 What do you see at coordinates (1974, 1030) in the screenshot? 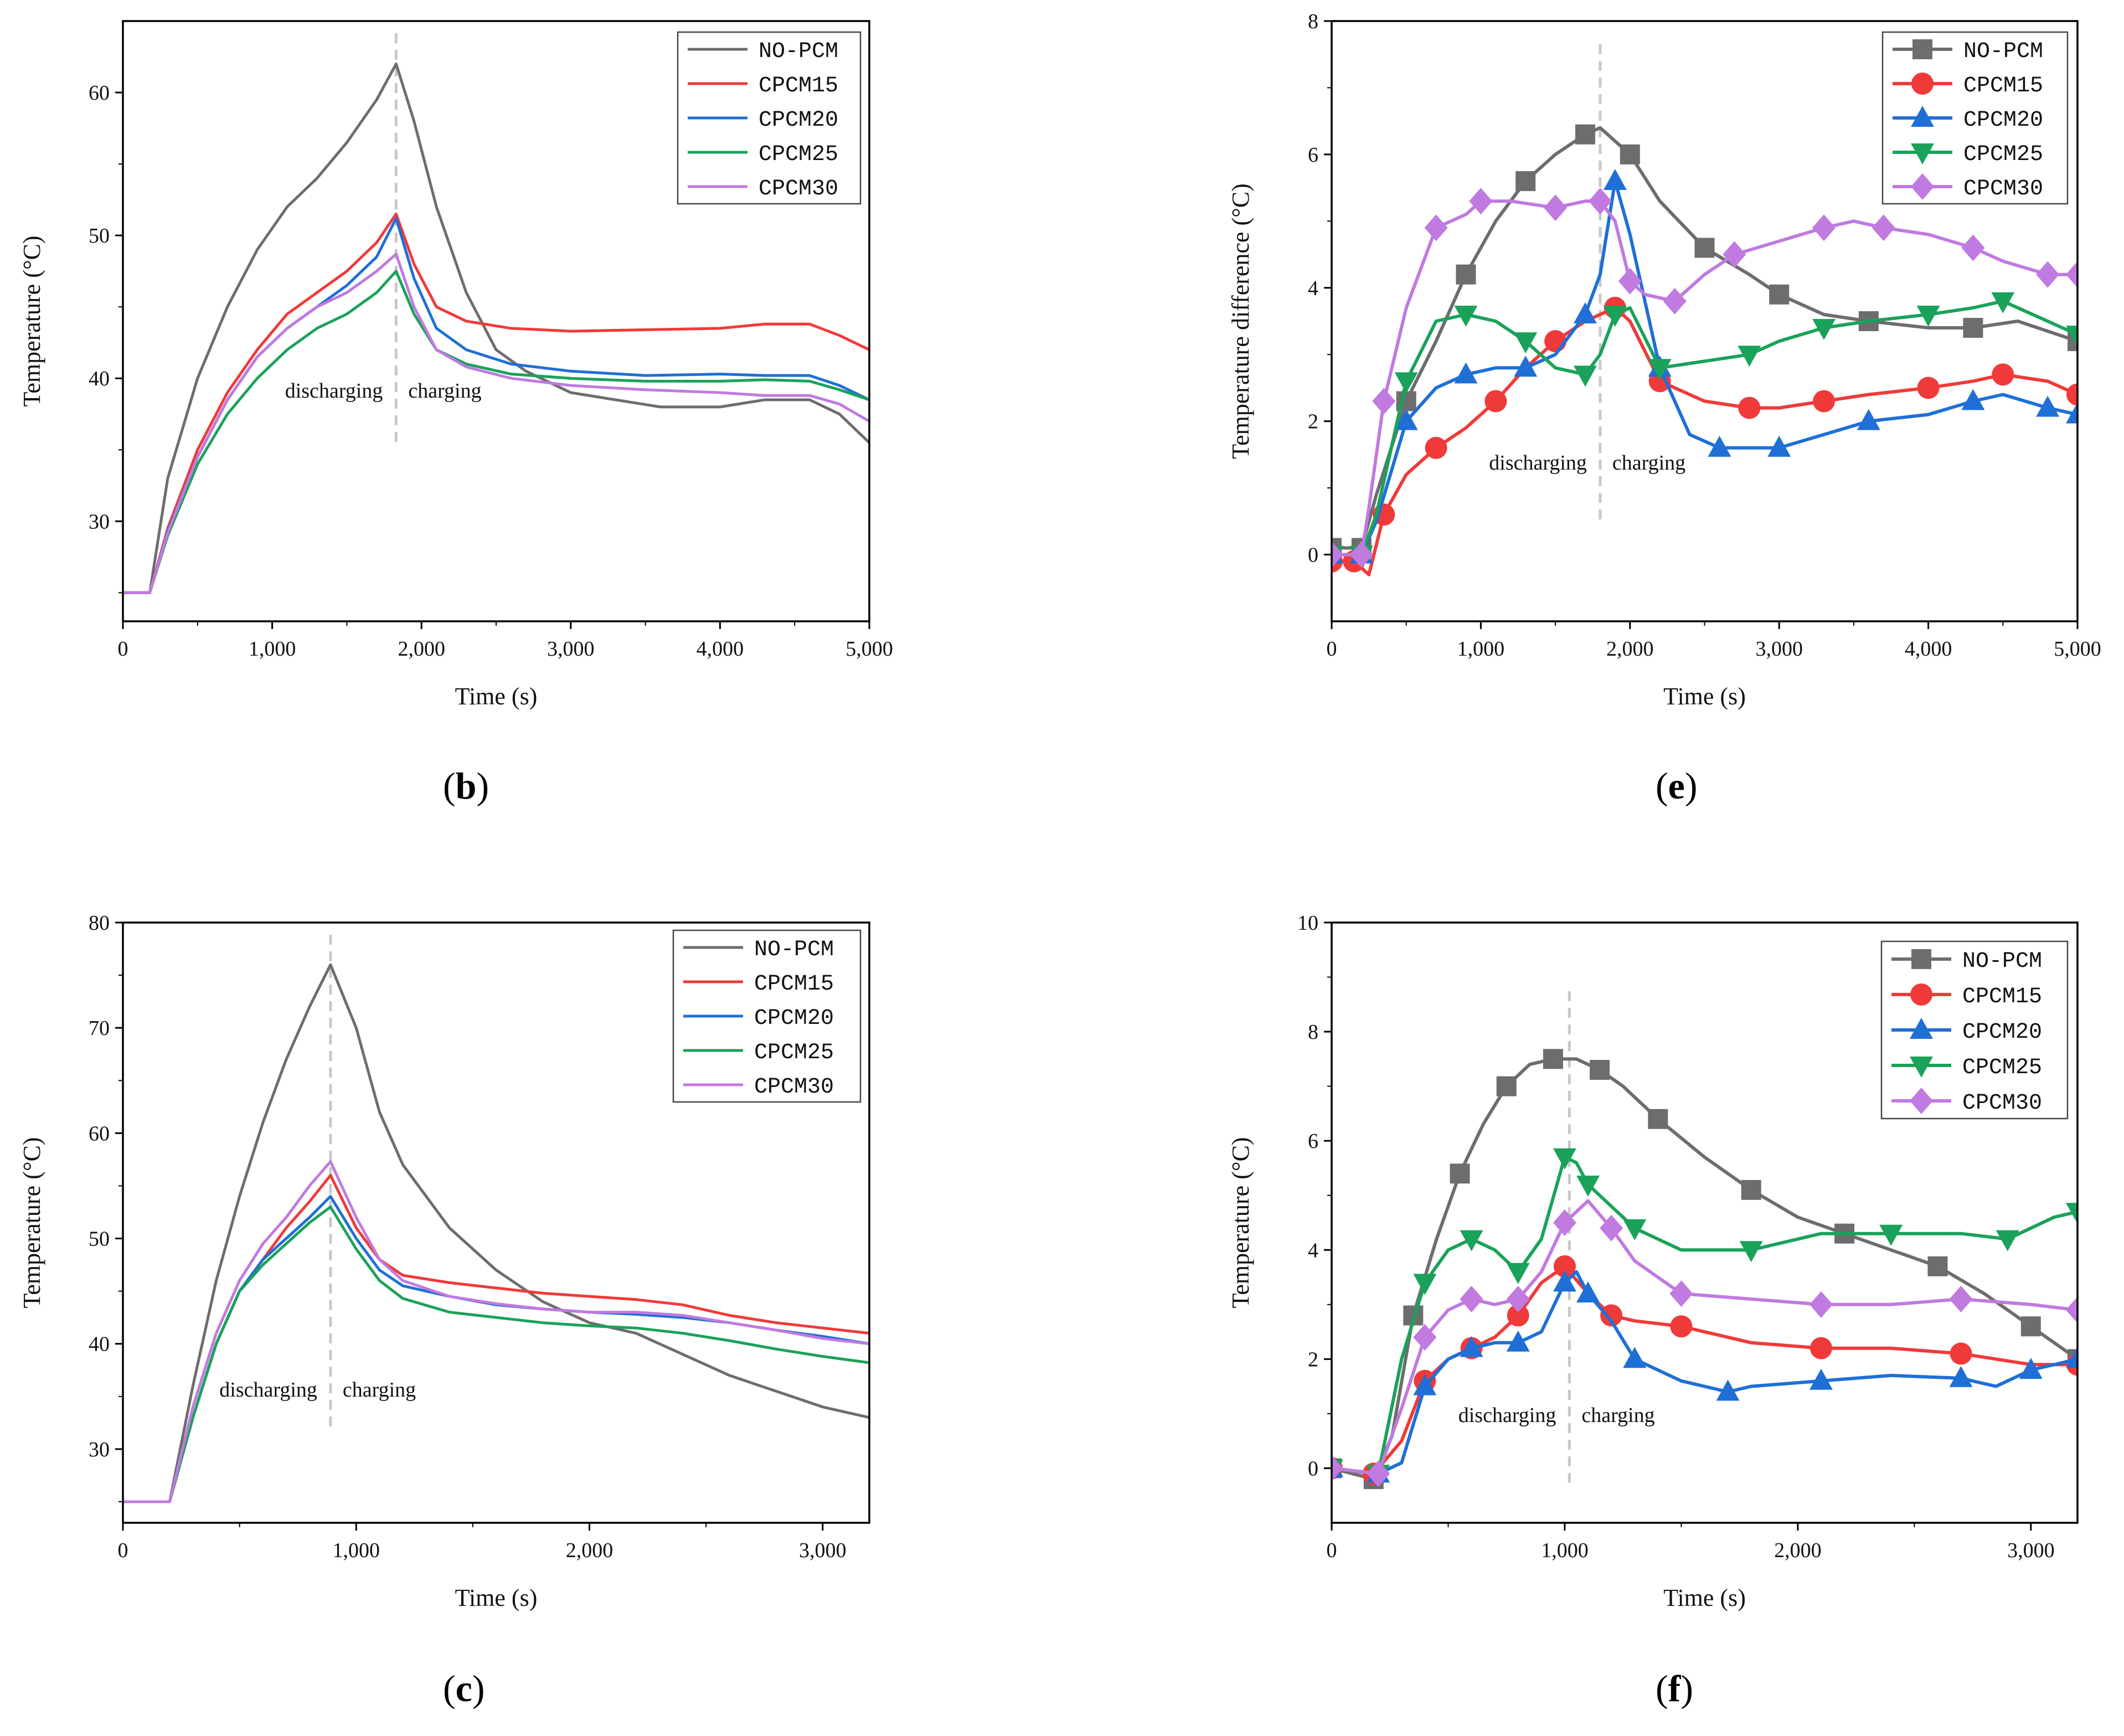
I see `legend: NO-PCM CPCM15 CPCM20 CPCM25 CPCM30` at bounding box center [1974, 1030].